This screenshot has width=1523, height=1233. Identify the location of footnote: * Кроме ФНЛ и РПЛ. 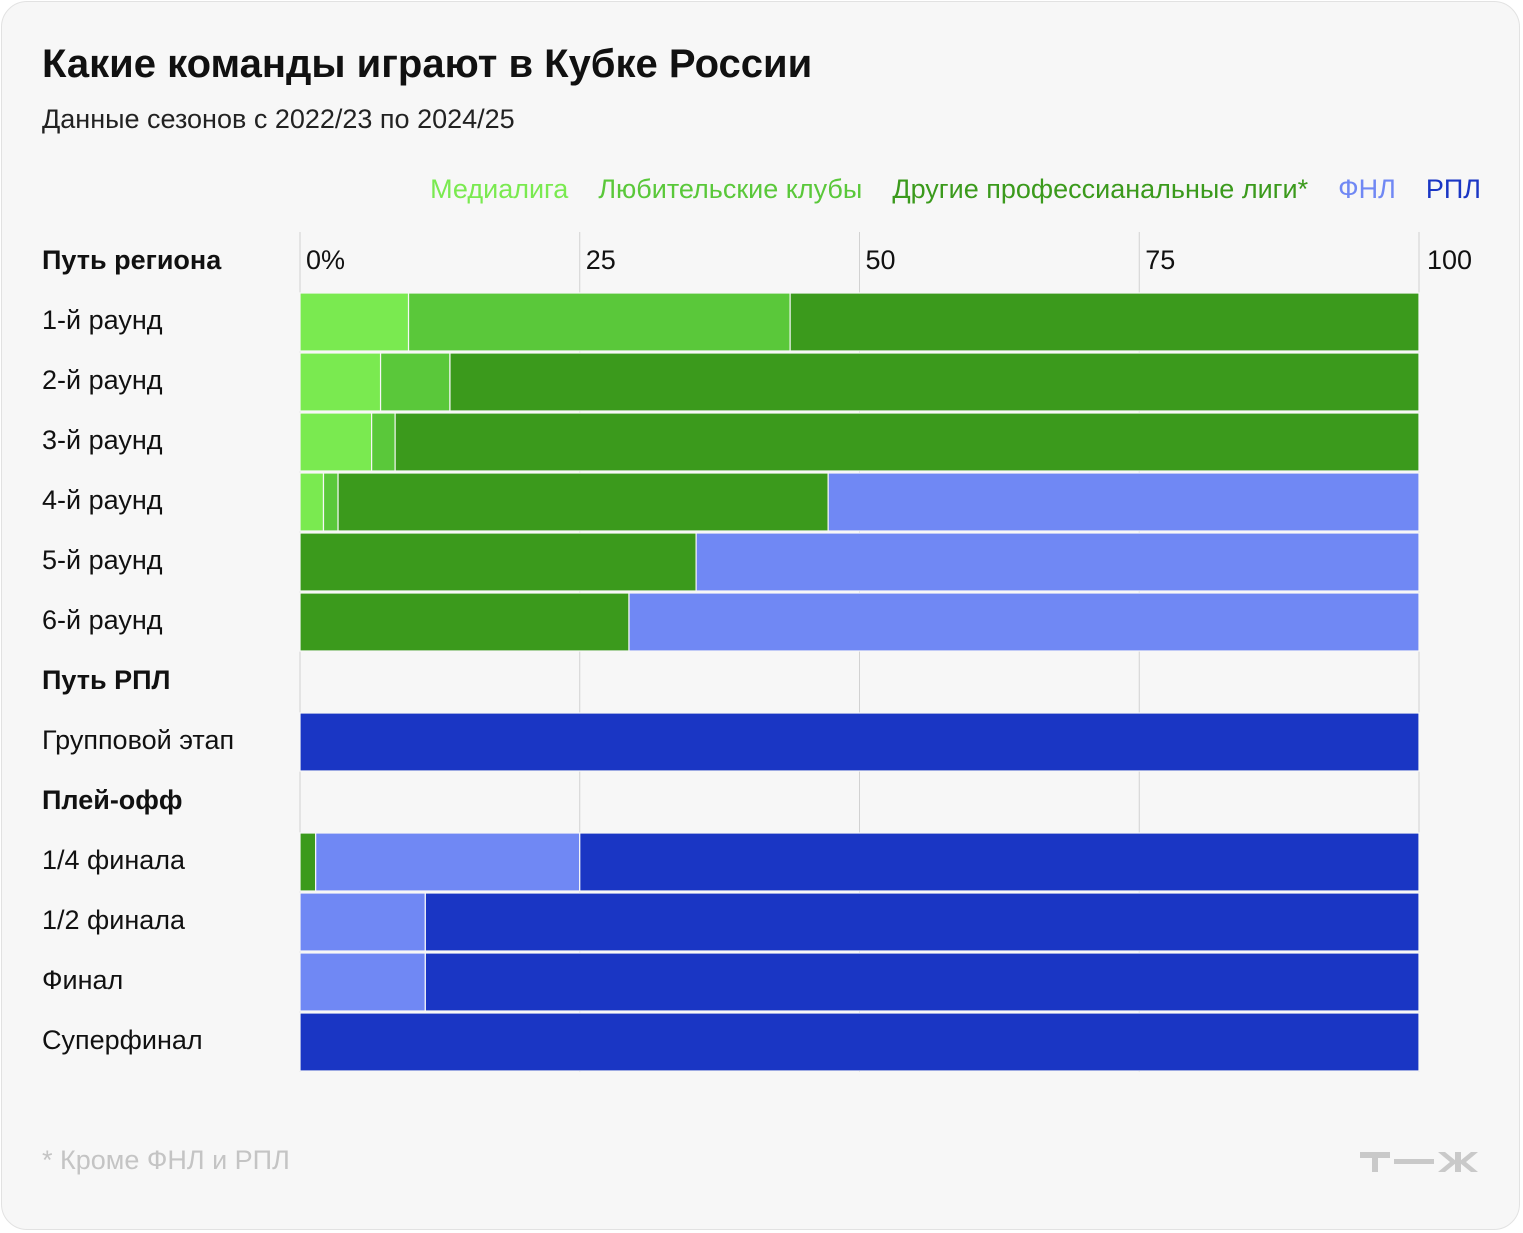
(166, 1160).